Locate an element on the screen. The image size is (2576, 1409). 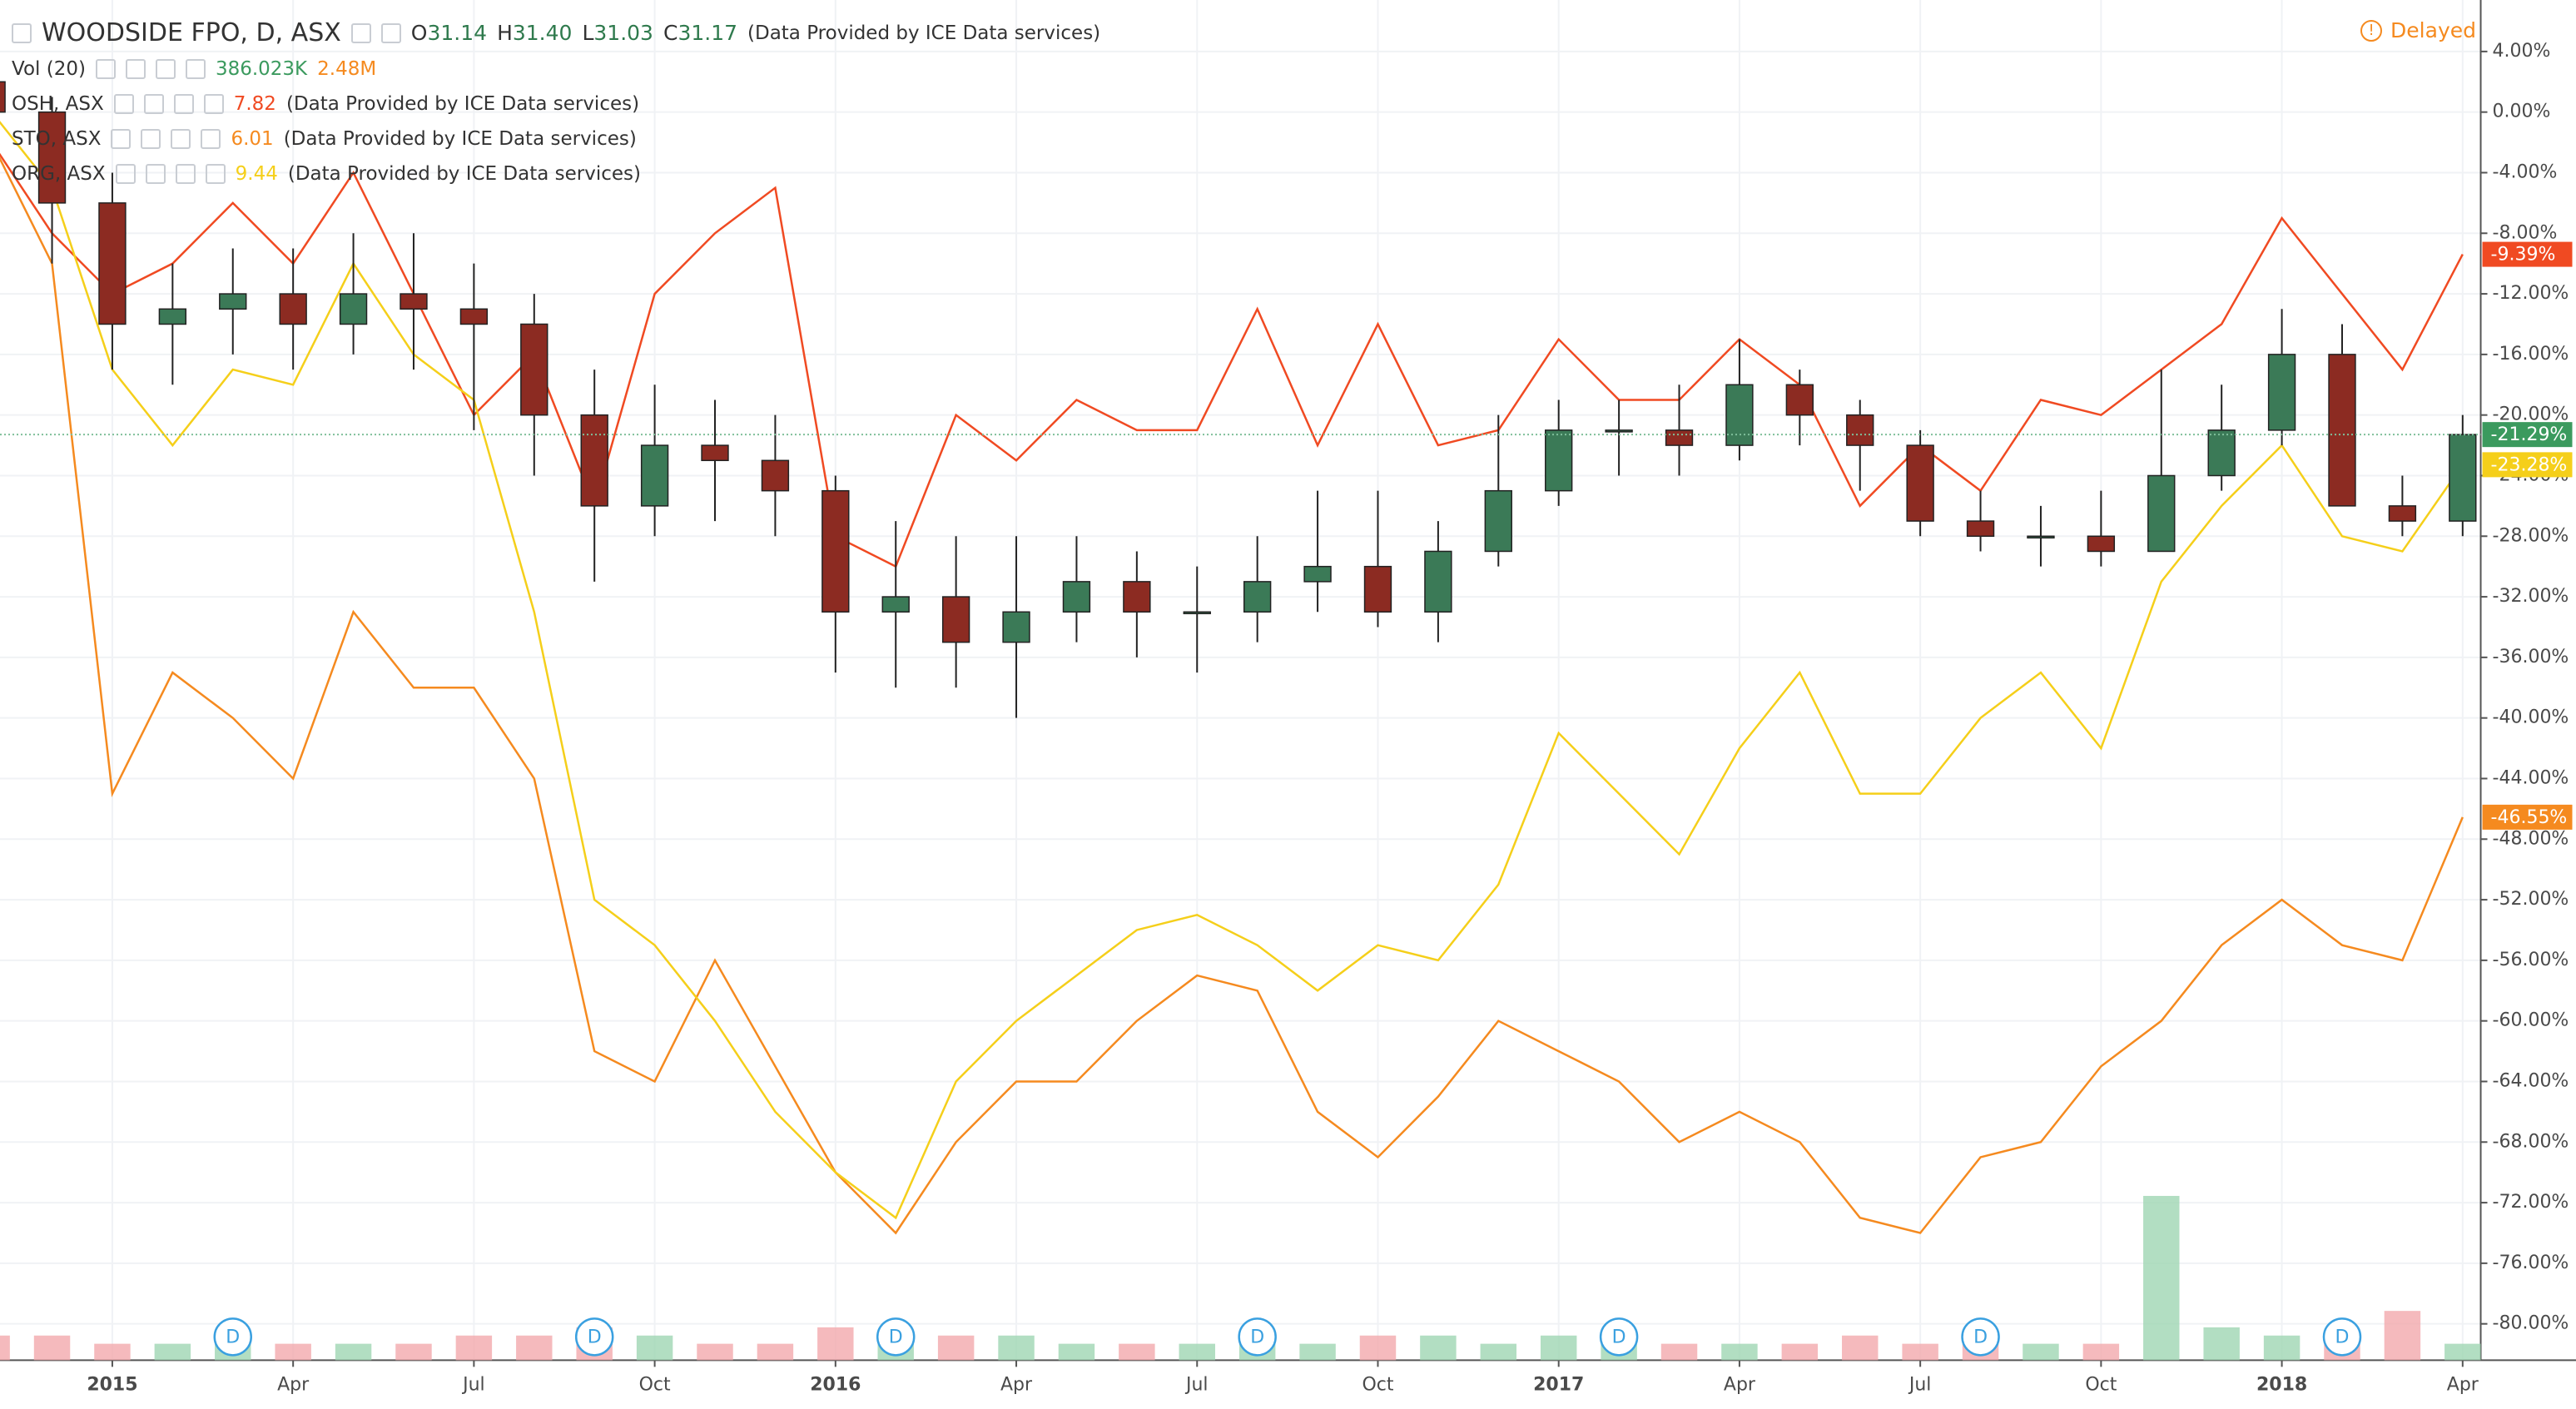
x-tick-label: 2018 is located at coordinates (2281, 1385).